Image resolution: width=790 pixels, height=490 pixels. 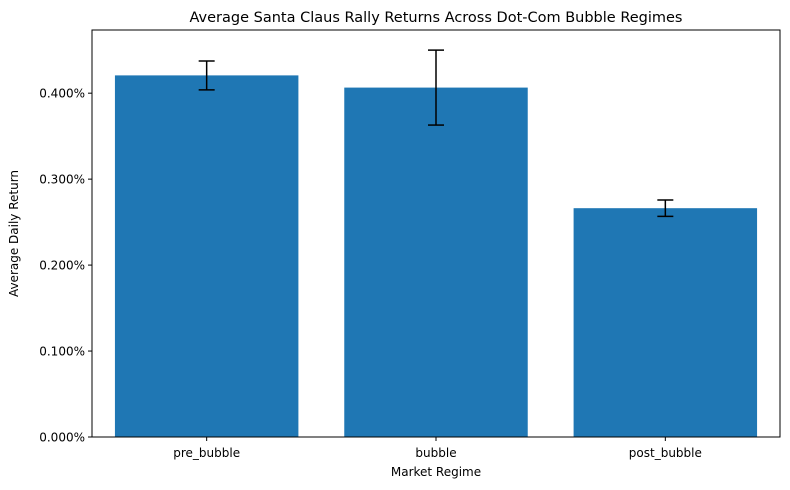 I want to click on y-tick-label: 0.400%, so click(x=62, y=94).